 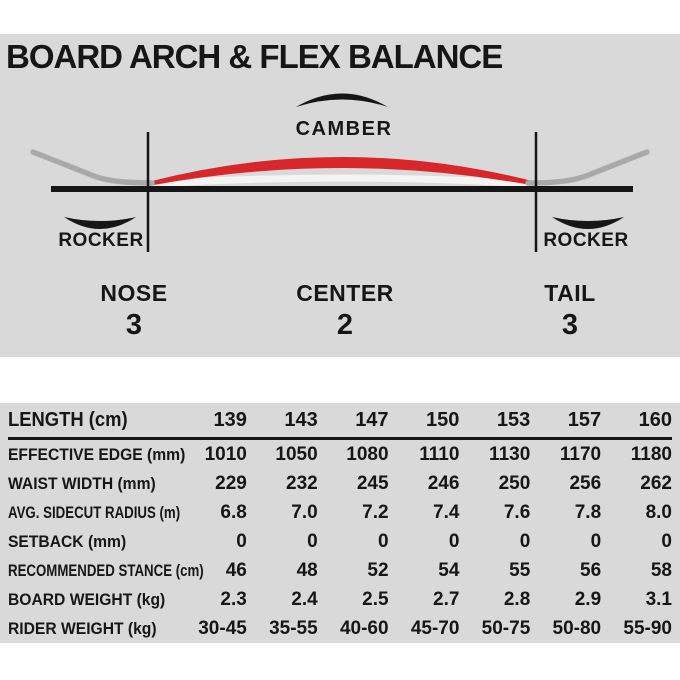 I want to click on spec-header-label: LENGTH (cm), so click(x=68, y=419).